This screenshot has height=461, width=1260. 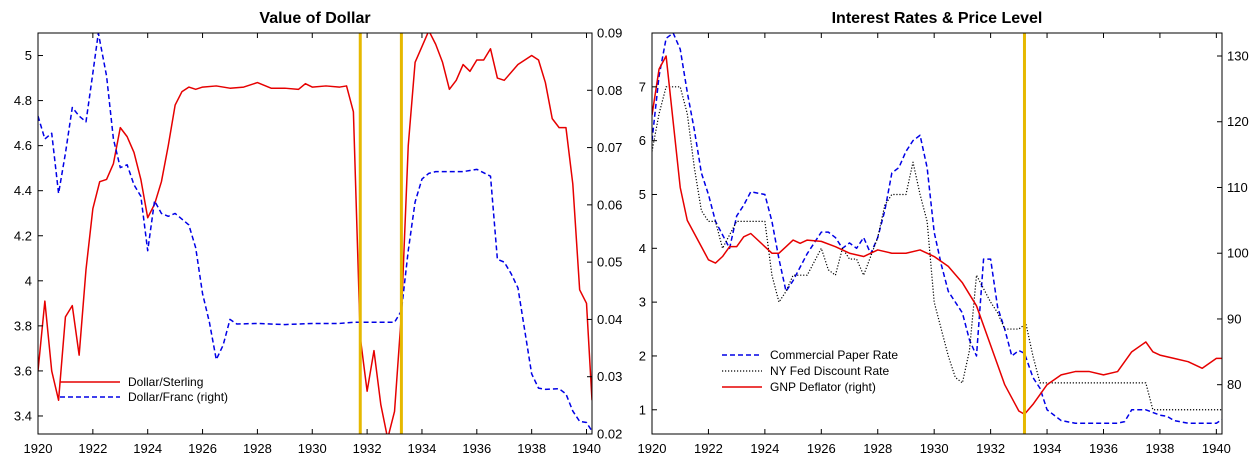 I want to click on legend-label-1: NY Fed Discount Rate, so click(x=829, y=371).